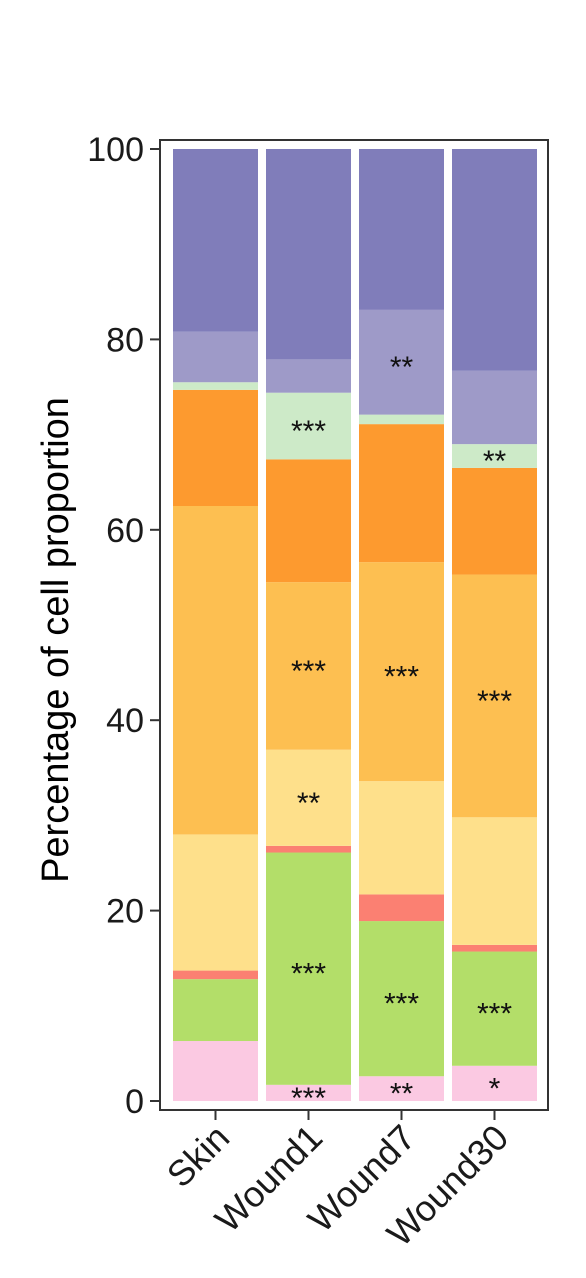 This screenshot has width=586, height=1278. What do you see at coordinates (123, 626) in the screenshot?
I see `y-axis: 0 20 40 60 80 100` at bounding box center [123, 626].